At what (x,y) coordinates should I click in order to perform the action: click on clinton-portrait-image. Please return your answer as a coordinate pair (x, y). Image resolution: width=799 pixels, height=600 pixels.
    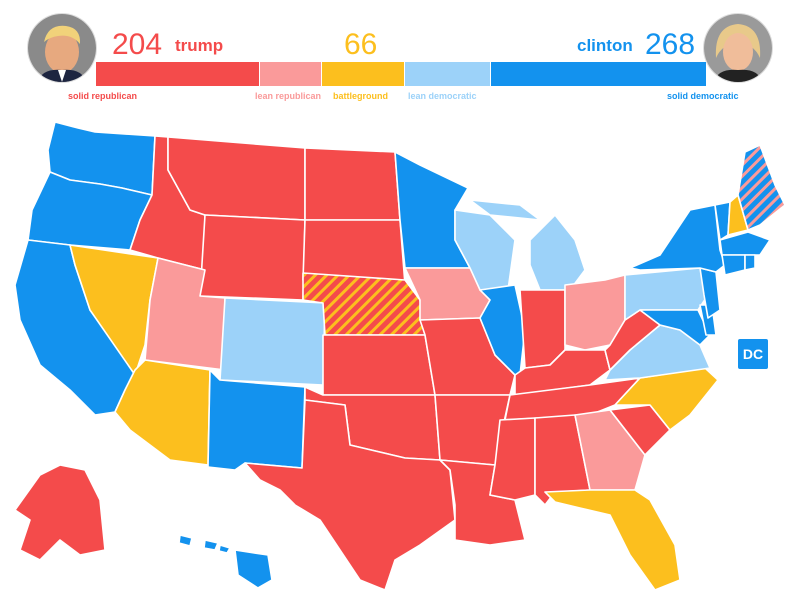
    Looking at the image, I should click on (738, 48).